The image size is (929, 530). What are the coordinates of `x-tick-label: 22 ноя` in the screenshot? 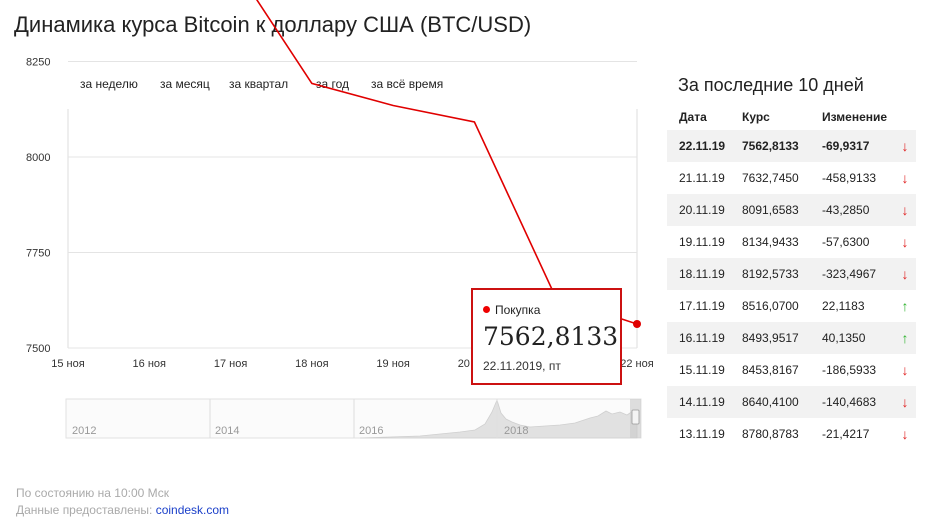 It's located at (636, 364).